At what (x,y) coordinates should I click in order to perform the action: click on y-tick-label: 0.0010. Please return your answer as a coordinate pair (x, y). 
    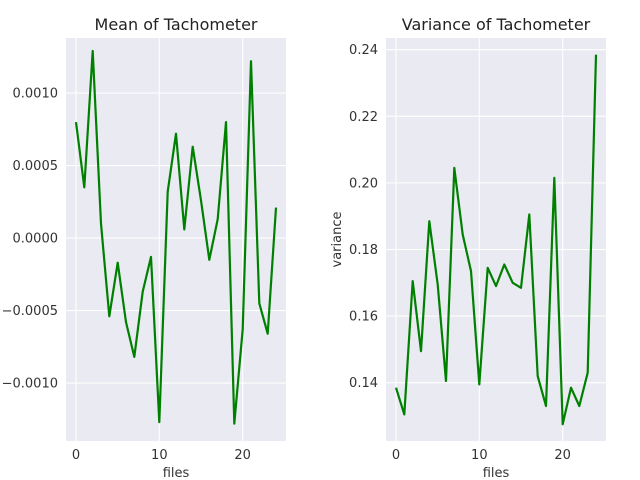
    Looking at the image, I should click on (36, 94).